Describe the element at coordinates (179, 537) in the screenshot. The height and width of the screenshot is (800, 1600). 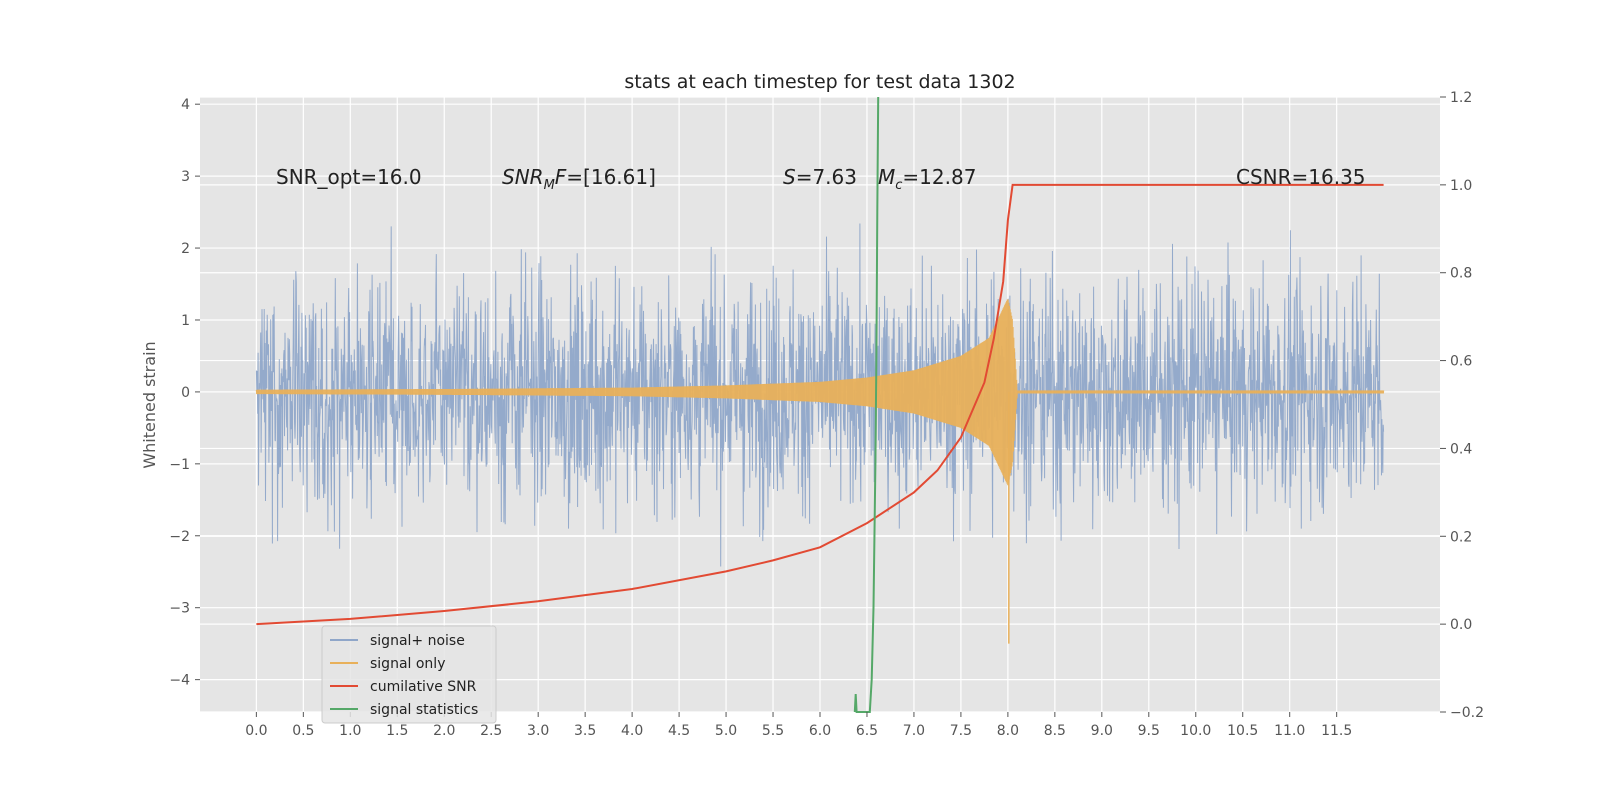
I see `y-tick-label: −2` at that location.